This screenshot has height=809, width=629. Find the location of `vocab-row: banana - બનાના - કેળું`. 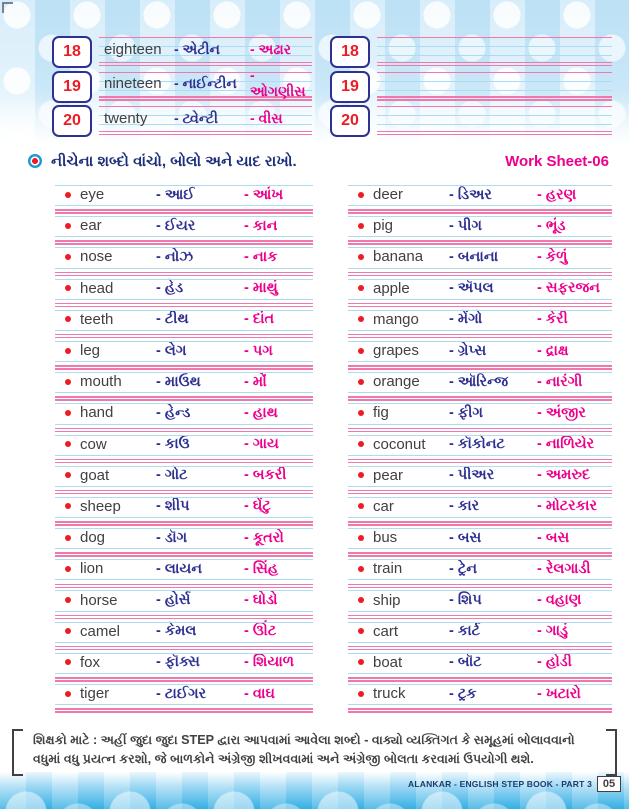

vocab-row: banana - બનાના - કેળું is located at coordinates (480, 261).